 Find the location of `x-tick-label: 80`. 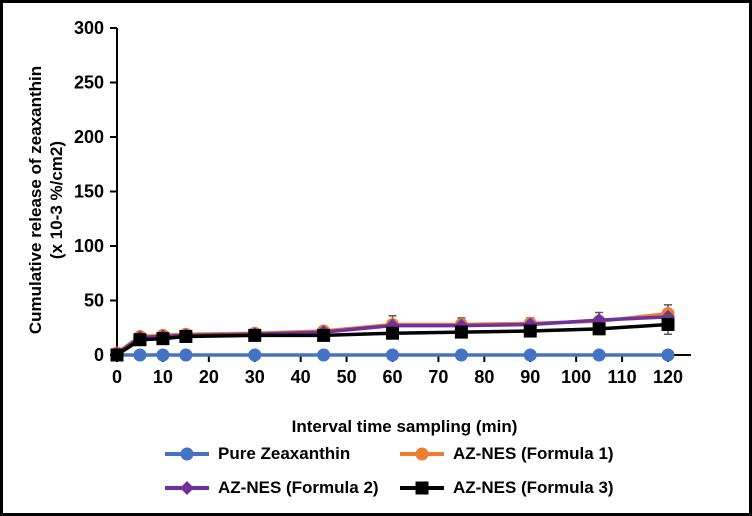

x-tick-label: 80 is located at coordinates (484, 377).